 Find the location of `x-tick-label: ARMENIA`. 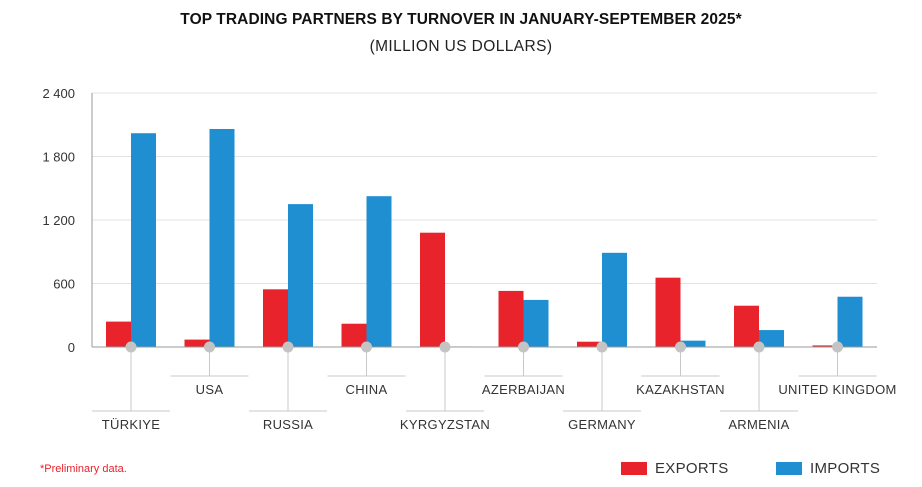

x-tick-label: ARMENIA is located at coordinates (758, 424).